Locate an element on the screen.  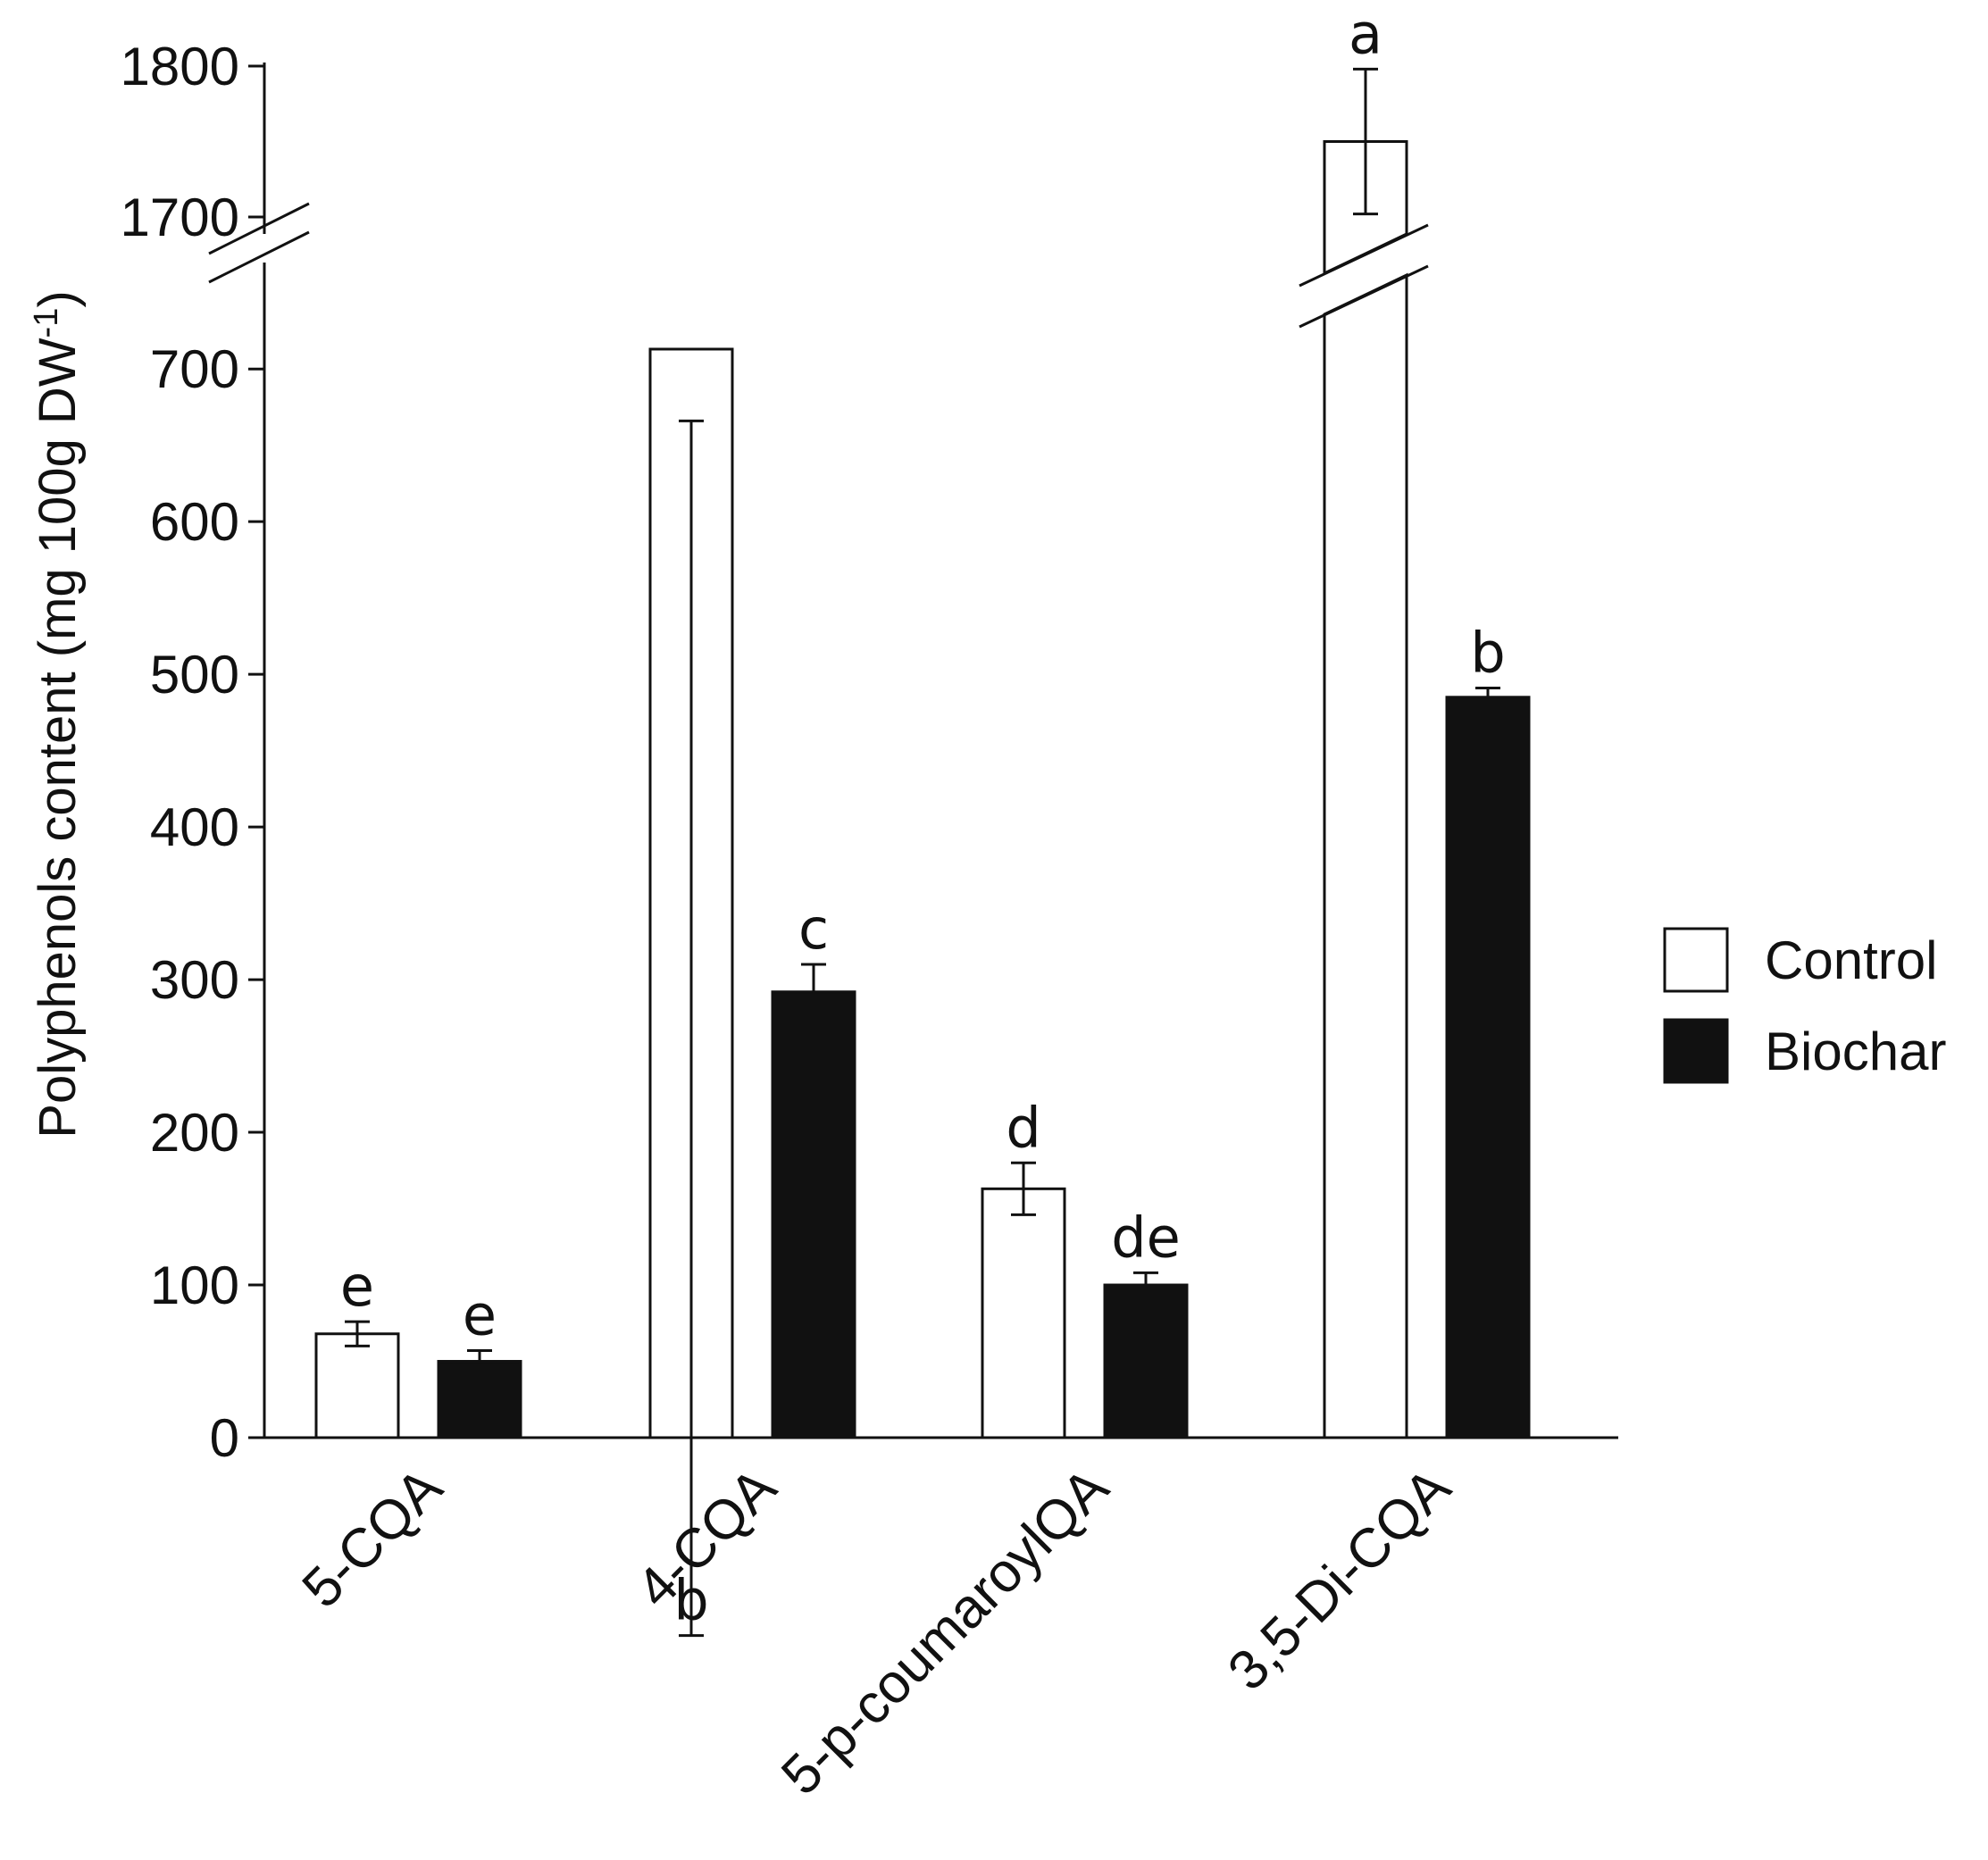
y-axis-title: Polyphenols content (mg 100g DW-1) is located at coordinates (57, 714).